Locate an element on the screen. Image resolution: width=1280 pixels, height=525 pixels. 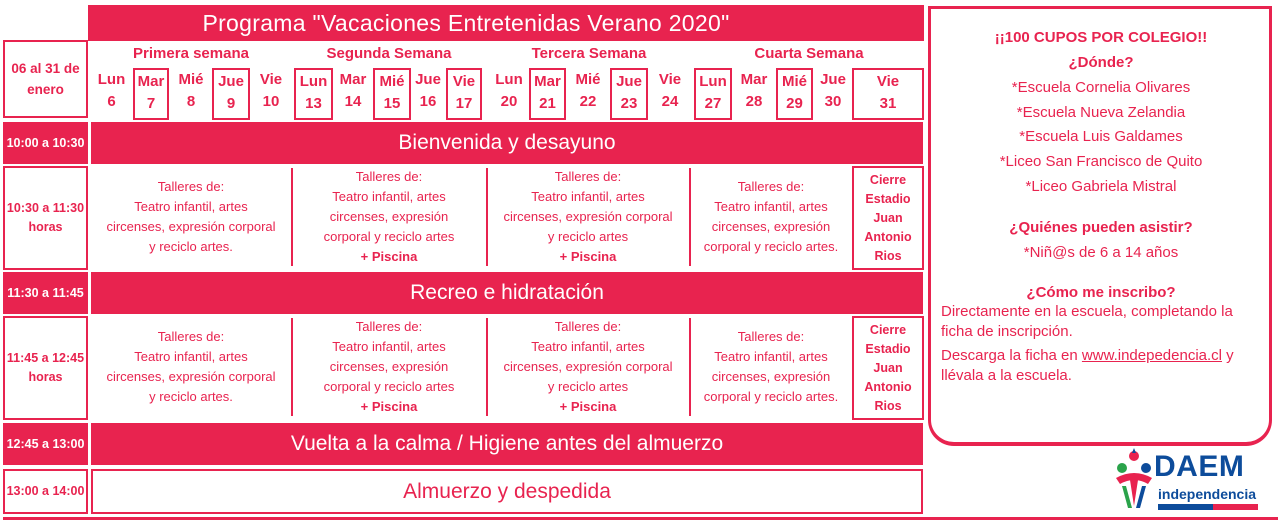
day-column: Mié 22 is located at coordinates (588, 94).